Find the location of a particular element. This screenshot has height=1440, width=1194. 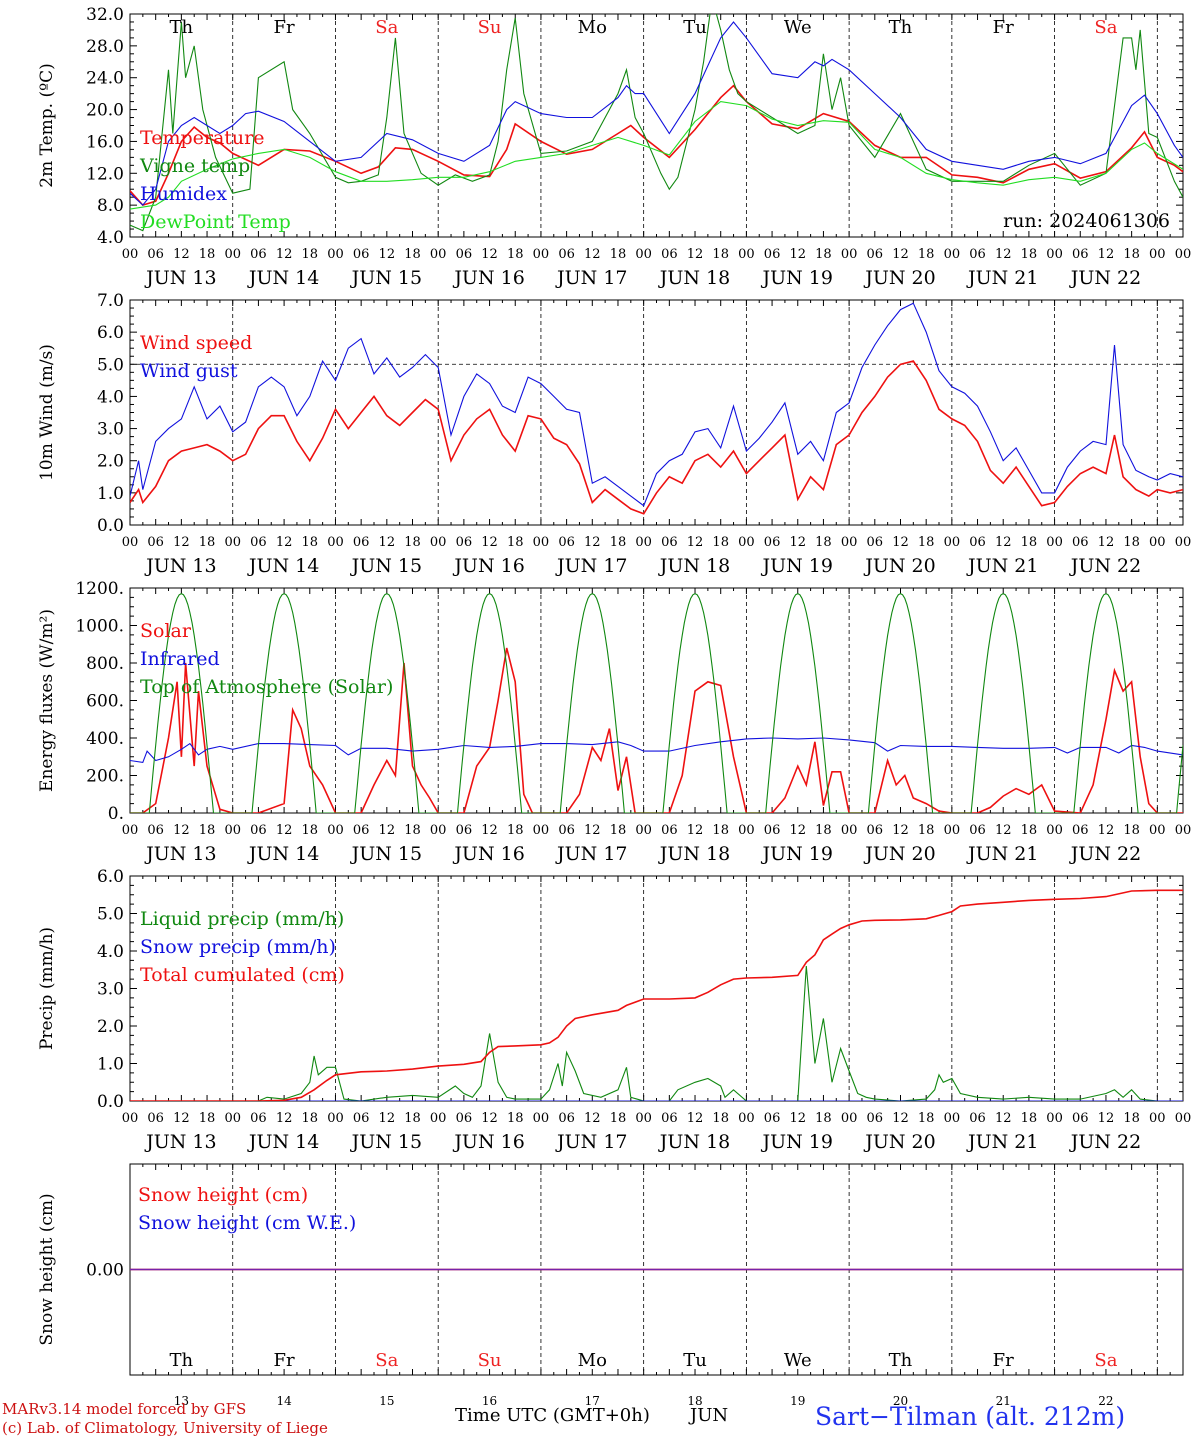

y-tick-label: 1.0 is located at coordinates (110, 494).